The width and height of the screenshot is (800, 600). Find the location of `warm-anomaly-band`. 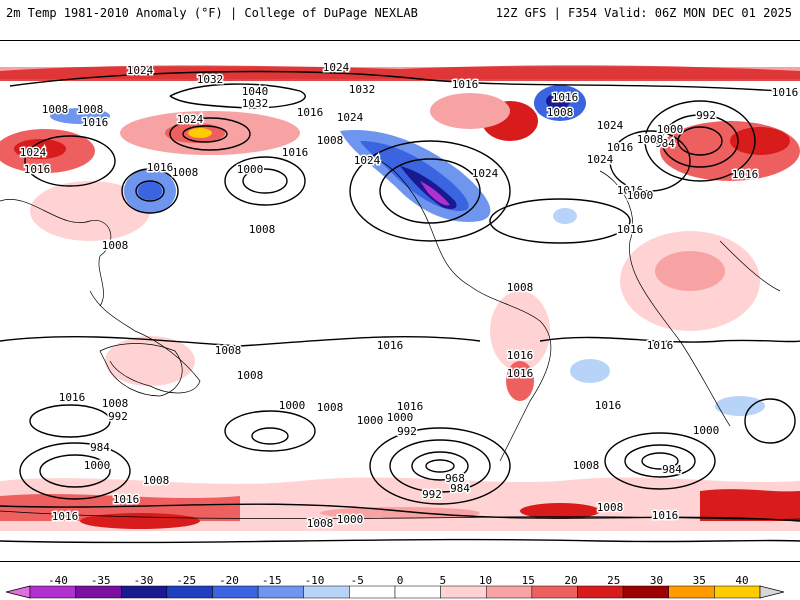

warm-anomaly-band is located at coordinates (400, 73).